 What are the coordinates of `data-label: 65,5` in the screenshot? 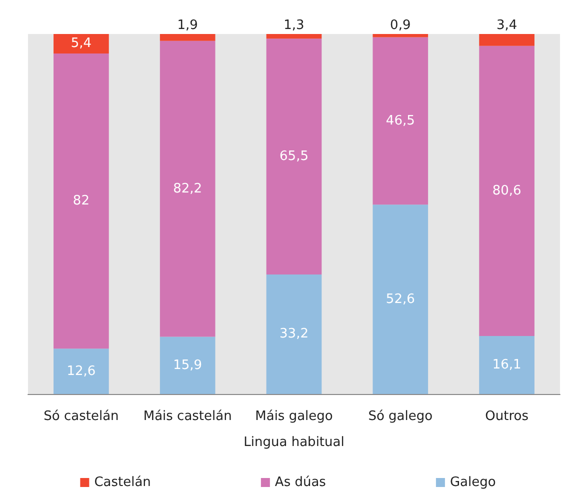 It's located at (294, 156).